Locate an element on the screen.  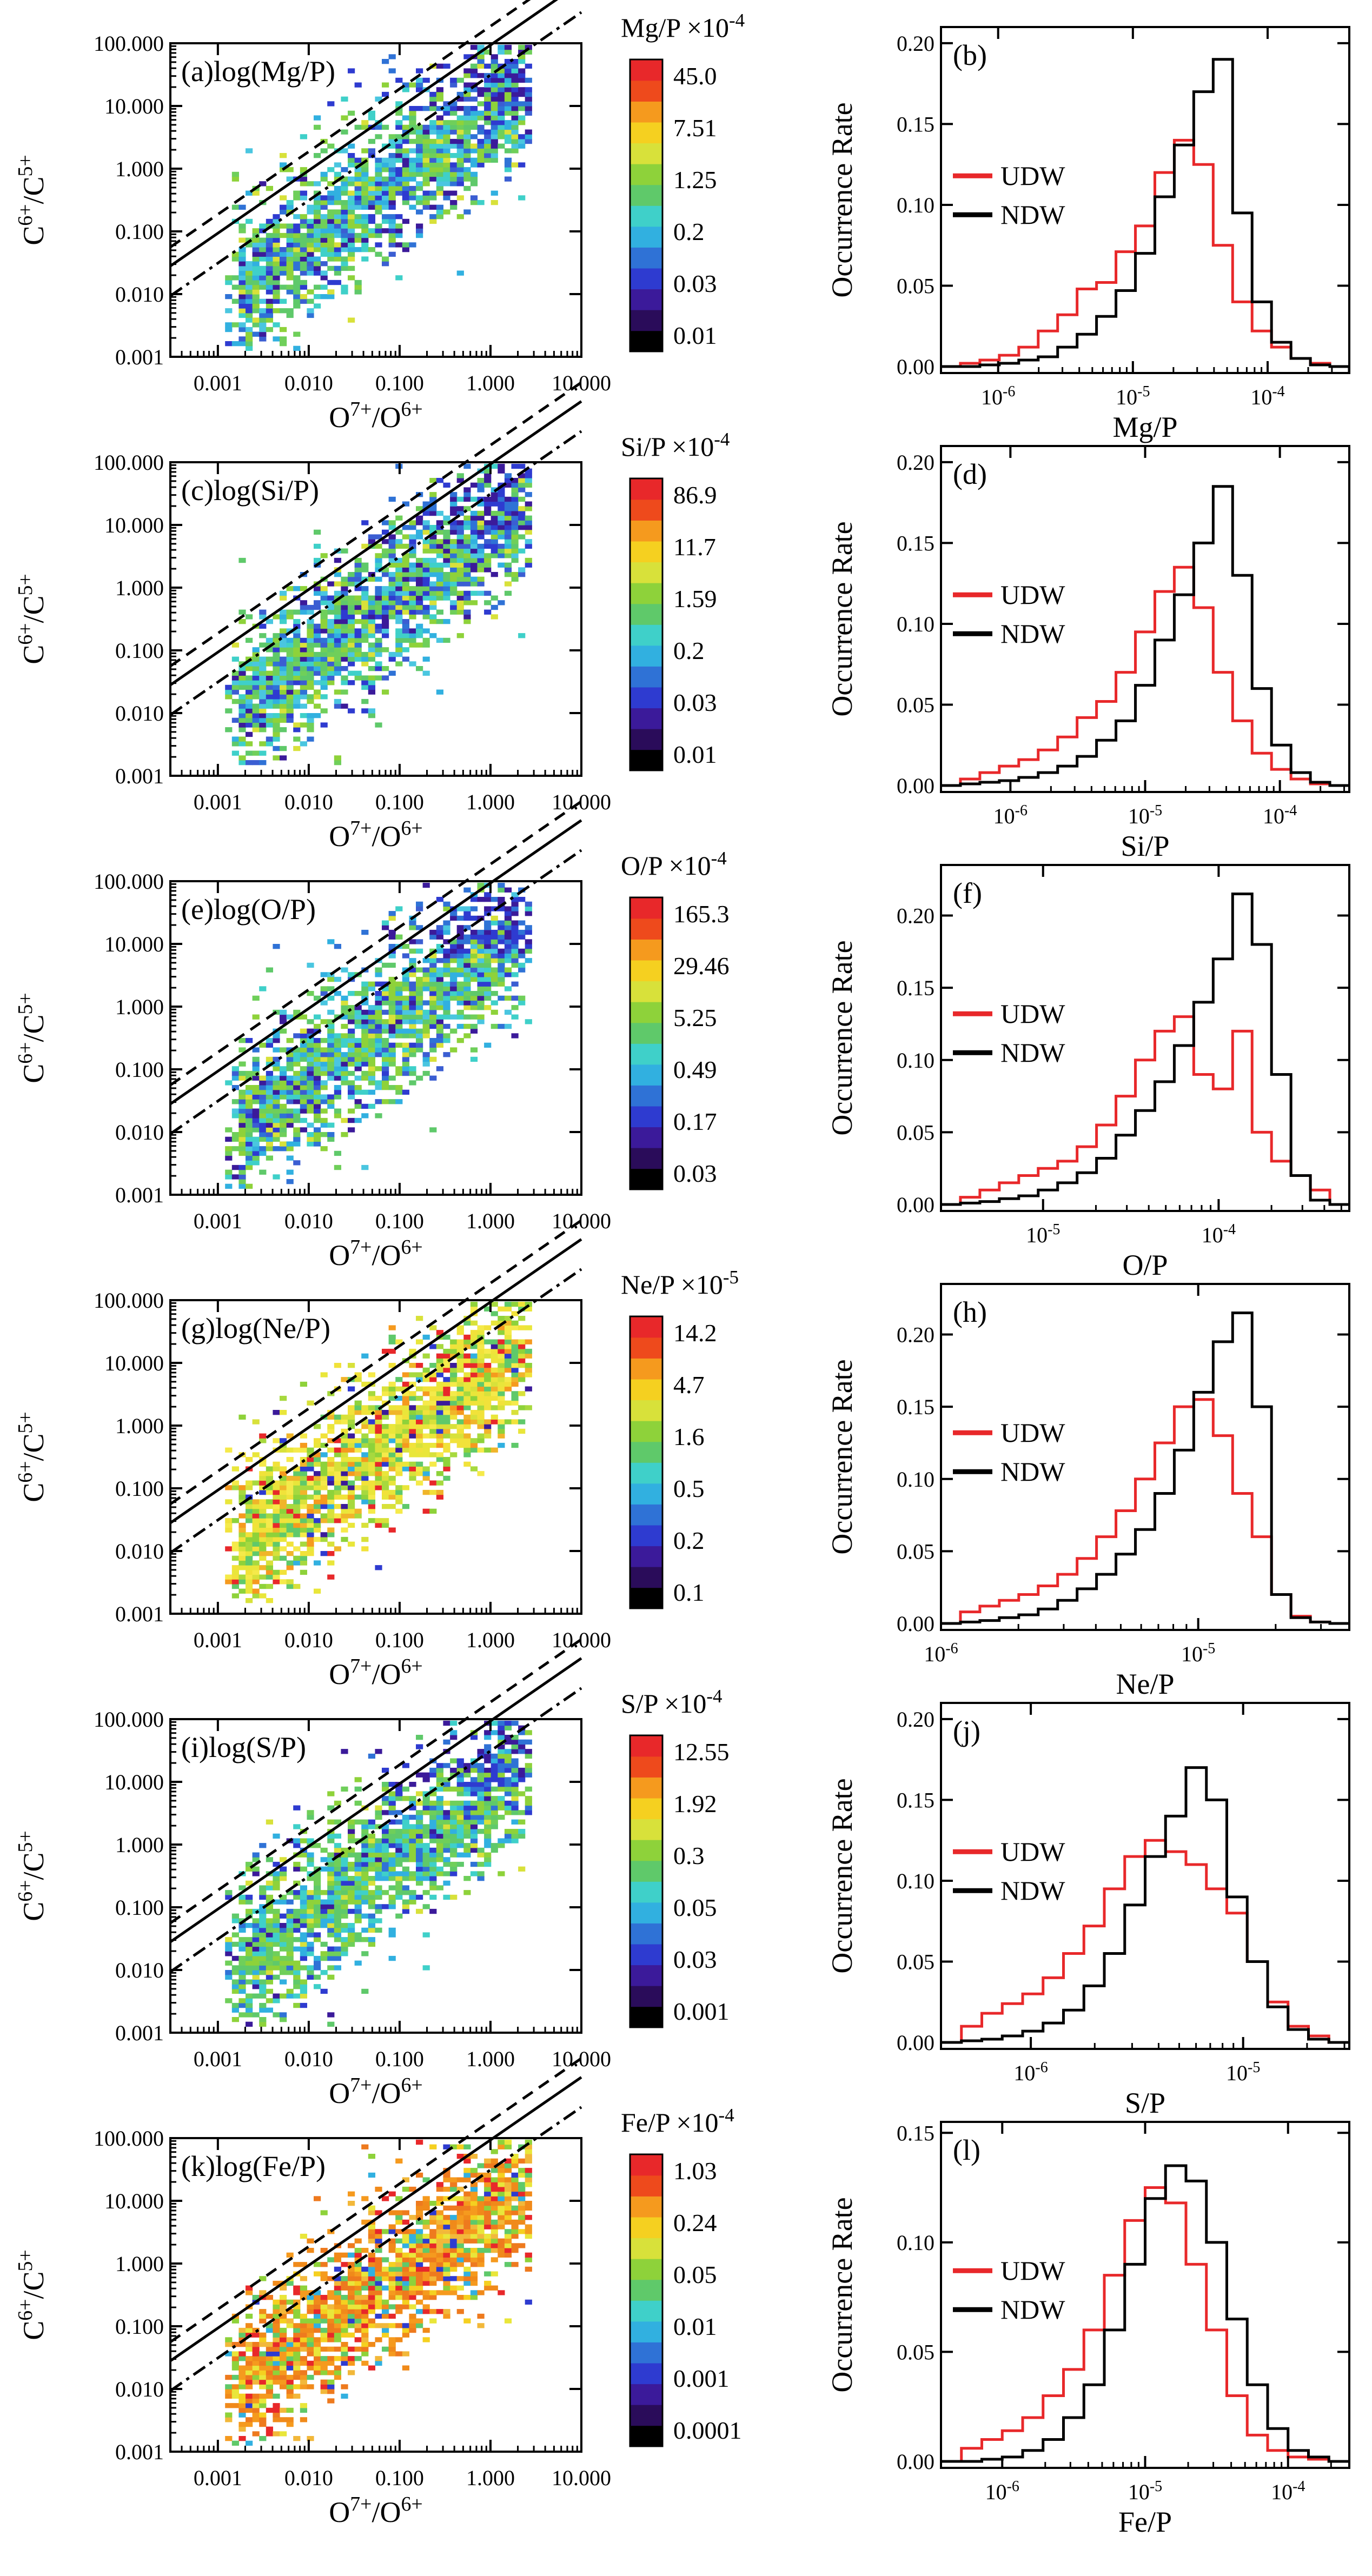
colorbar-tick-label: 14.2 is located at coordinates (695, 1333).